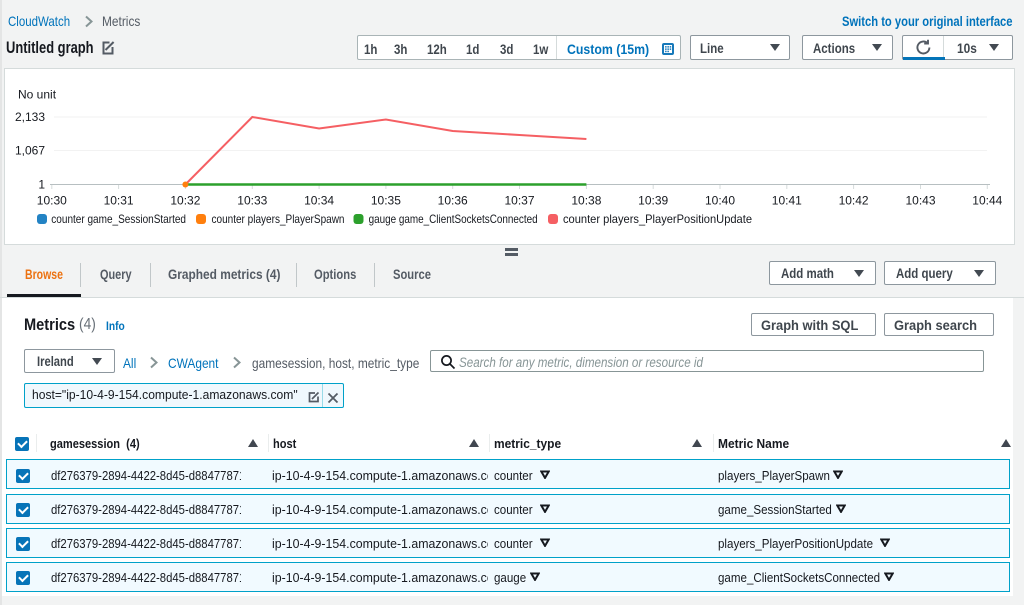 This screenshot has width=1024, height=605. I want to click on svg-text: 10:40, so click(720, 201).